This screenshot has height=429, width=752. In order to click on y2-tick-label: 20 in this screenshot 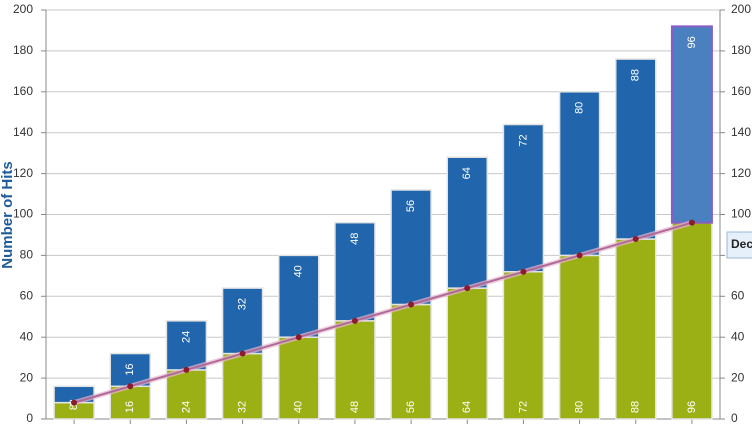, I will do `click(738, 377)`.